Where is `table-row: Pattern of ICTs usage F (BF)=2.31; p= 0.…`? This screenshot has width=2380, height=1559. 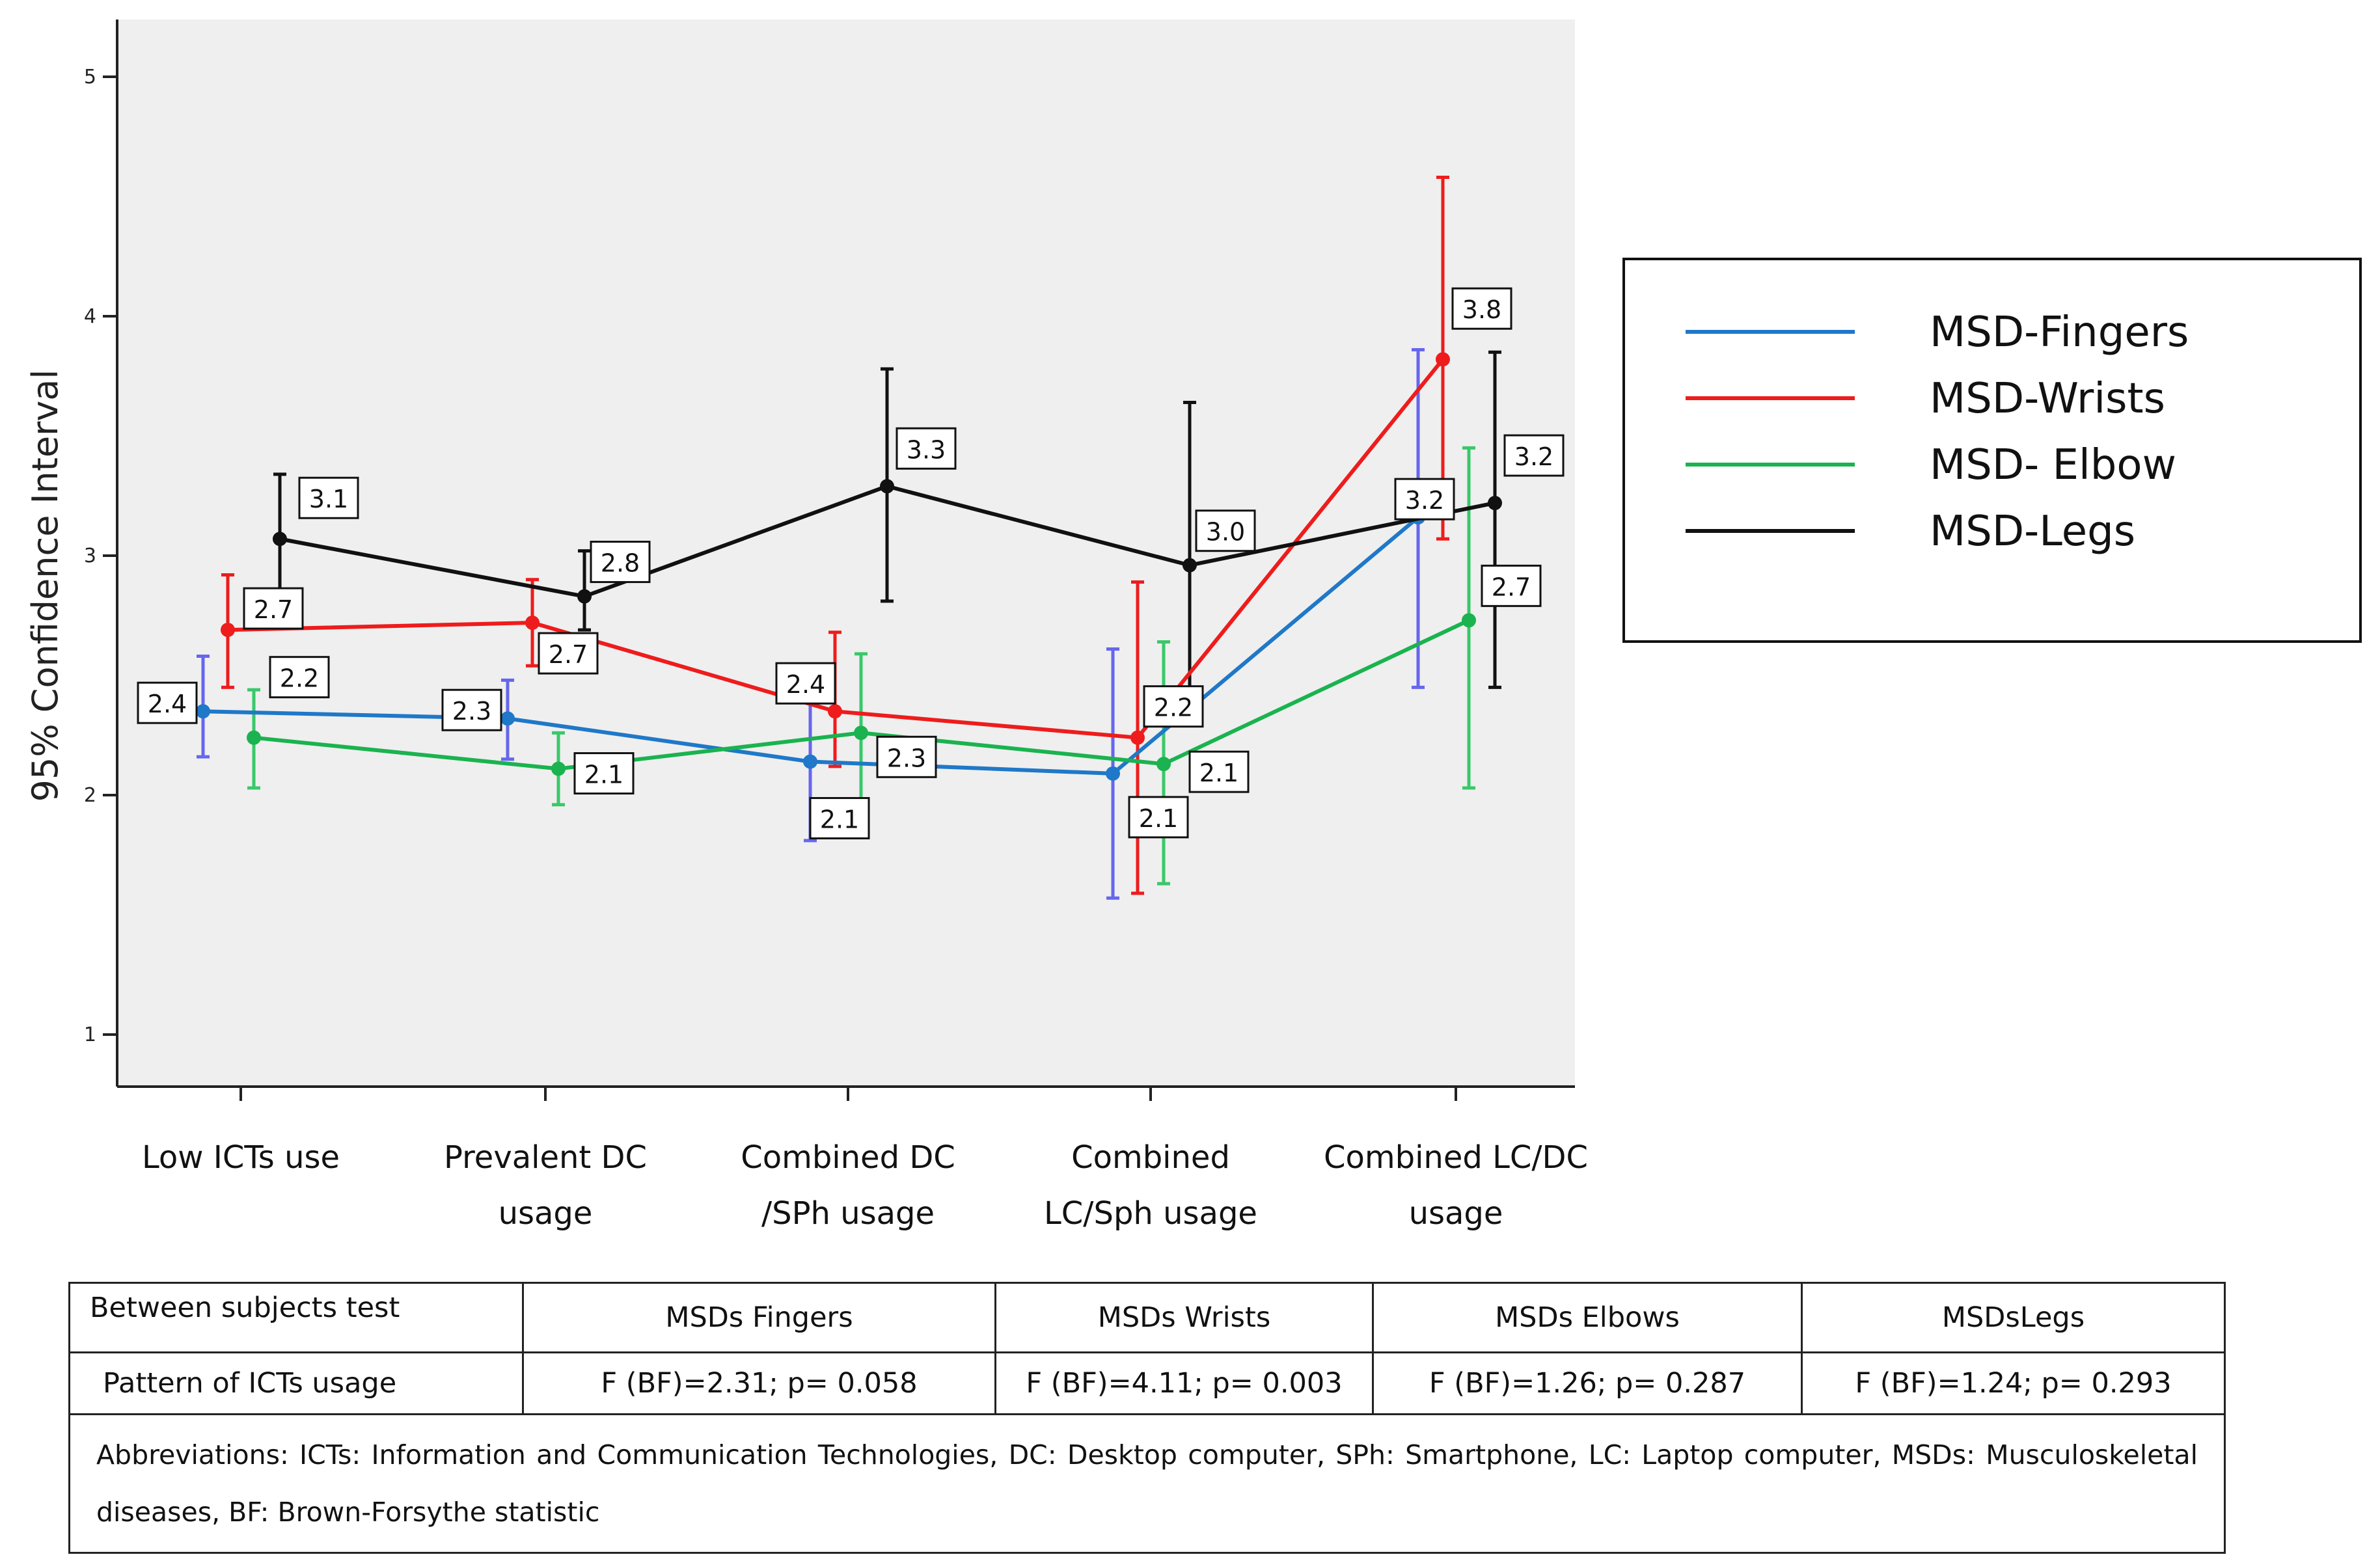 table-row: Pattern of ICTs usage F (BF)=2.31; p= 0.… is located at coordinates (1147, 1383).